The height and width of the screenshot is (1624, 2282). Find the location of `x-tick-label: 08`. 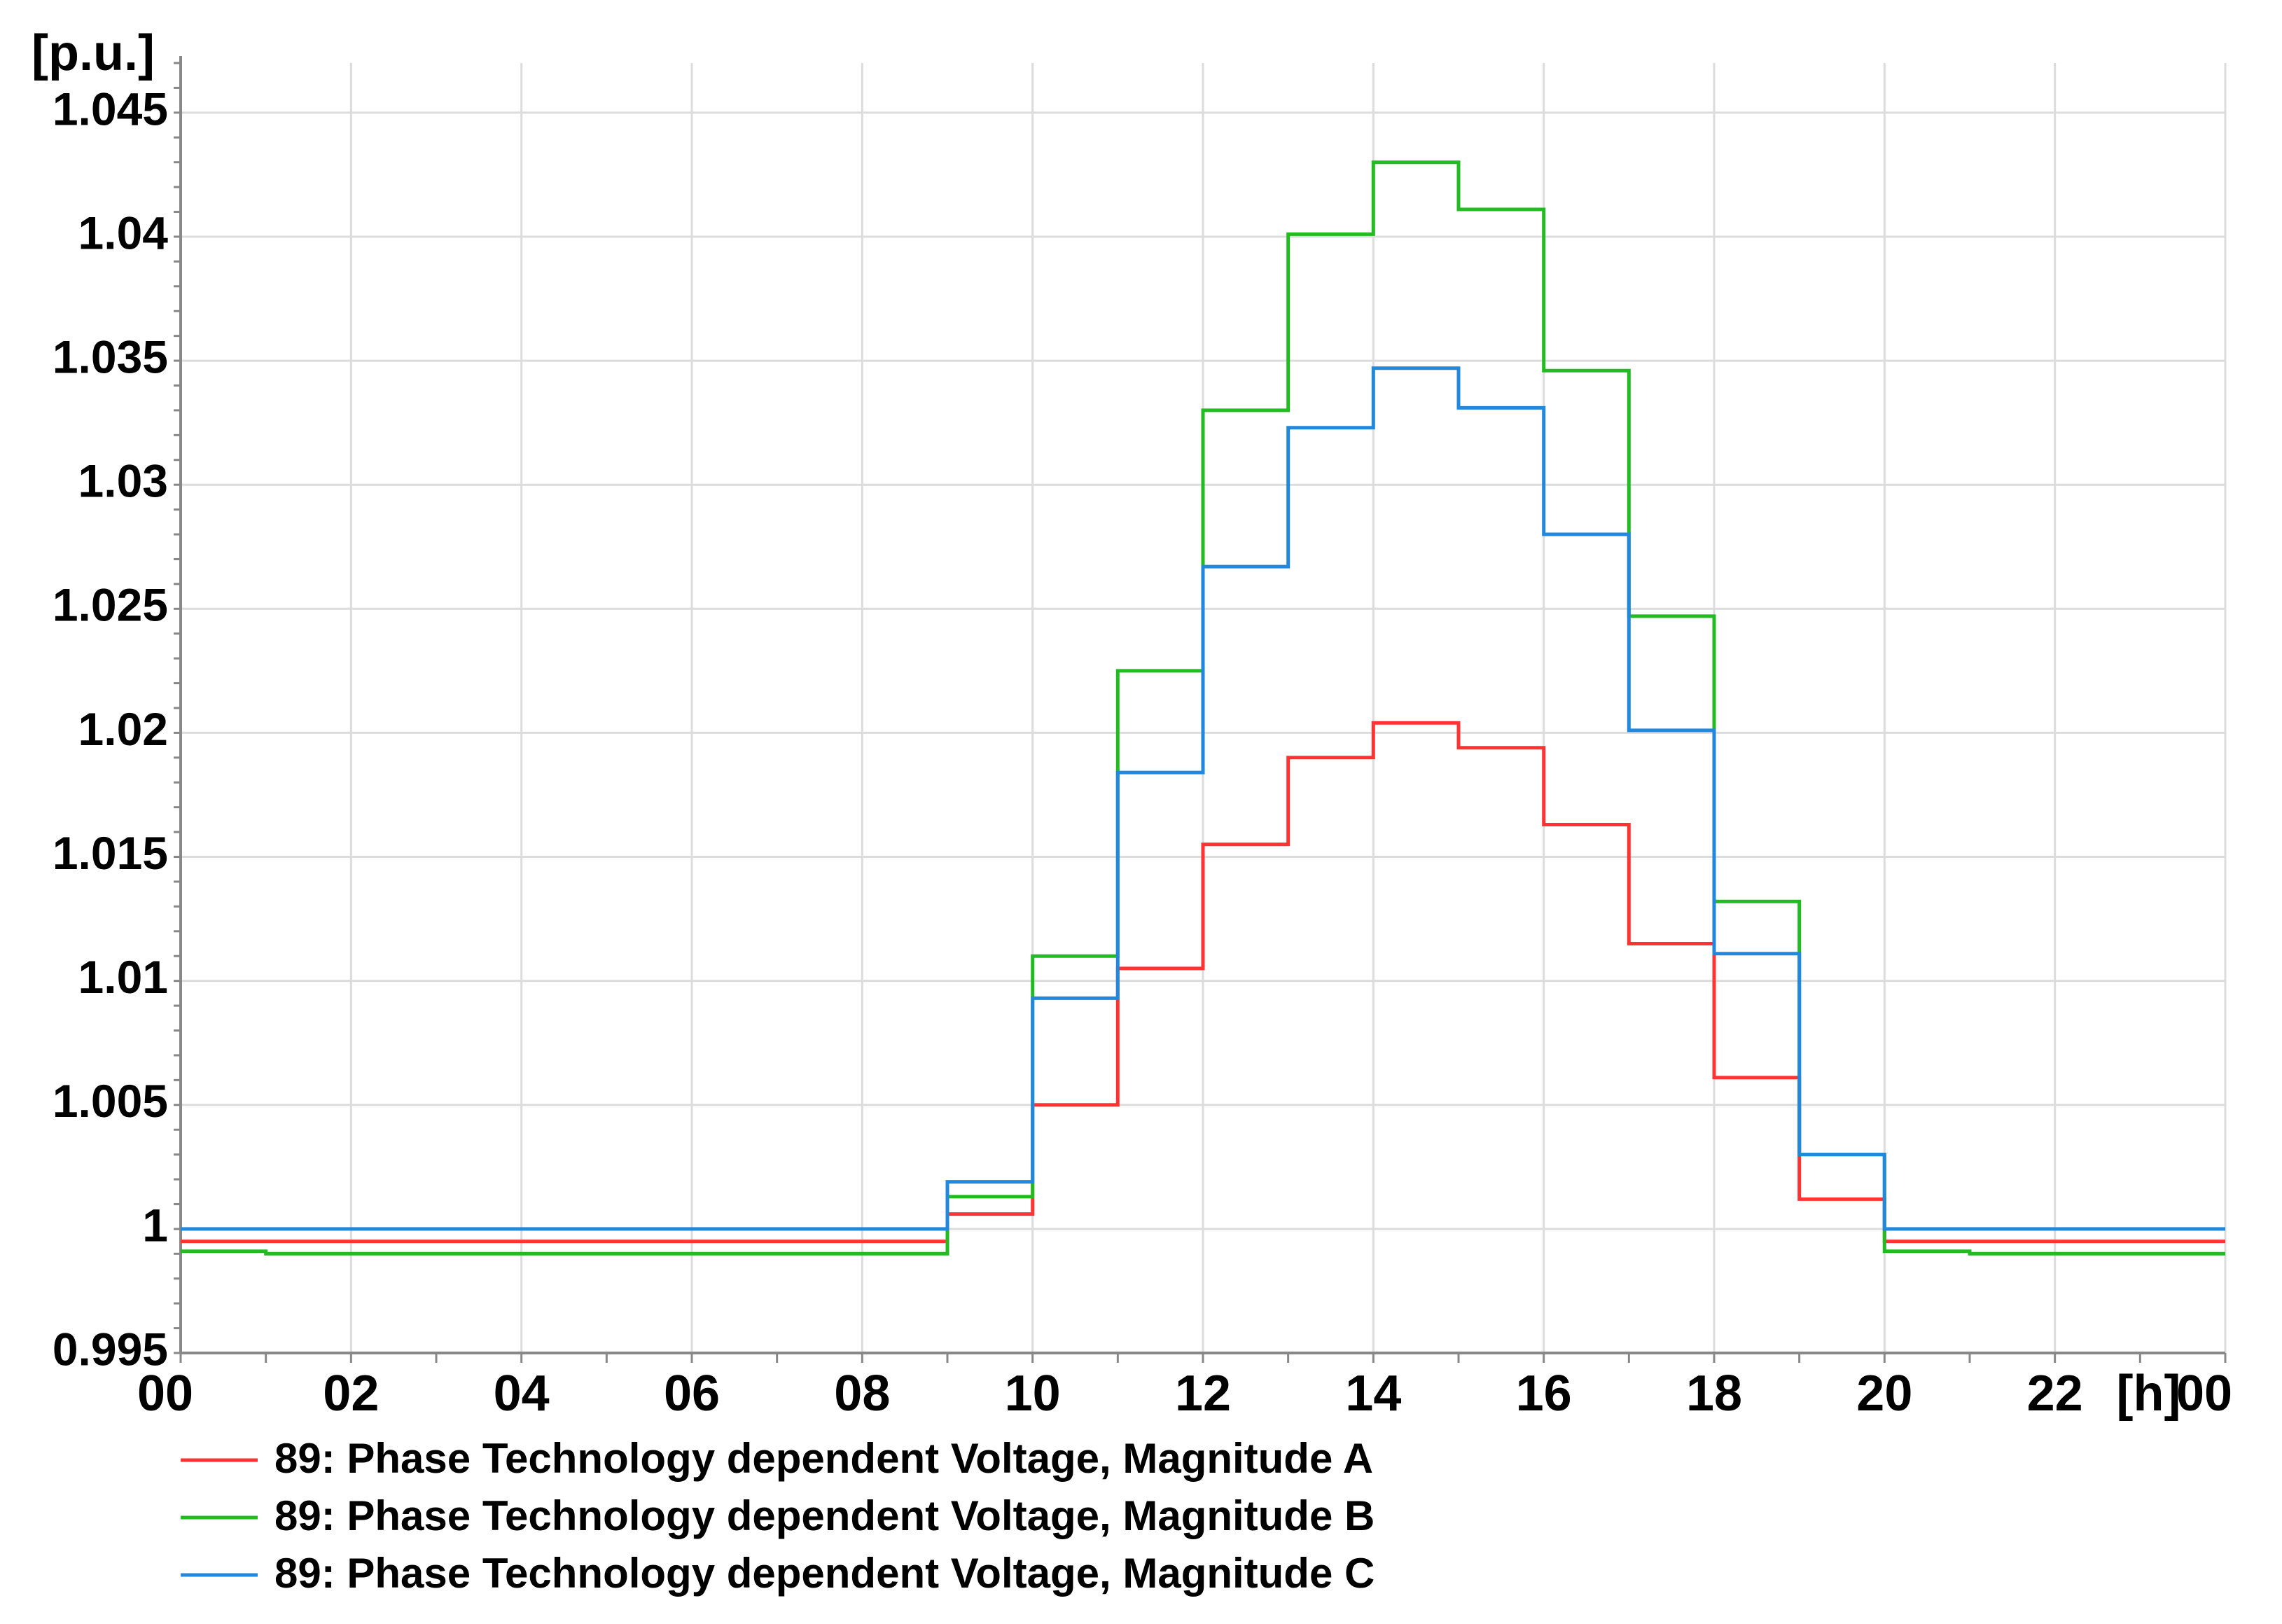

x-tick-label: 08 is located at coordinates (862, 1394).